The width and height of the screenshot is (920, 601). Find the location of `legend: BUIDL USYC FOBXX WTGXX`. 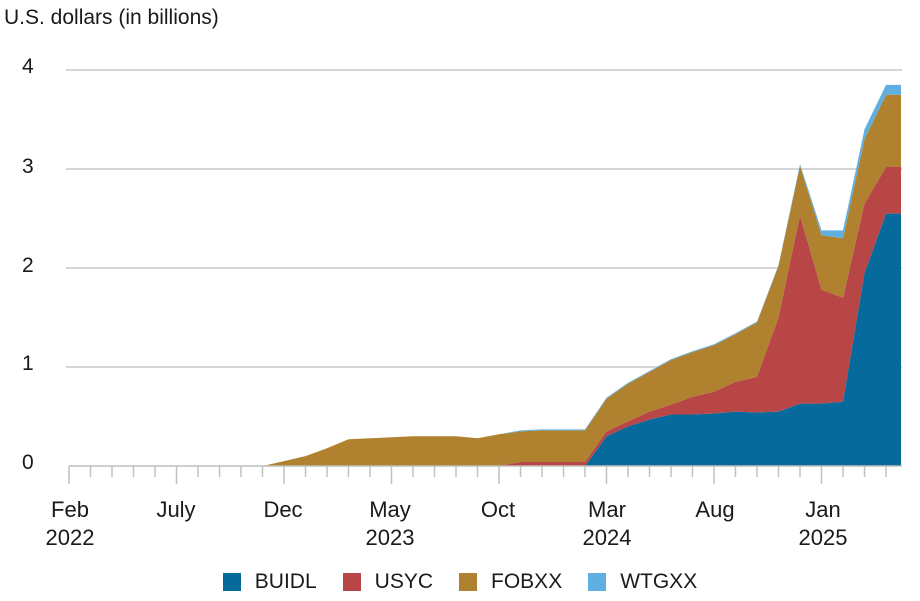

legend: BUIDL USYC FOBXX WTGXX is located at coordinates (460, 582).